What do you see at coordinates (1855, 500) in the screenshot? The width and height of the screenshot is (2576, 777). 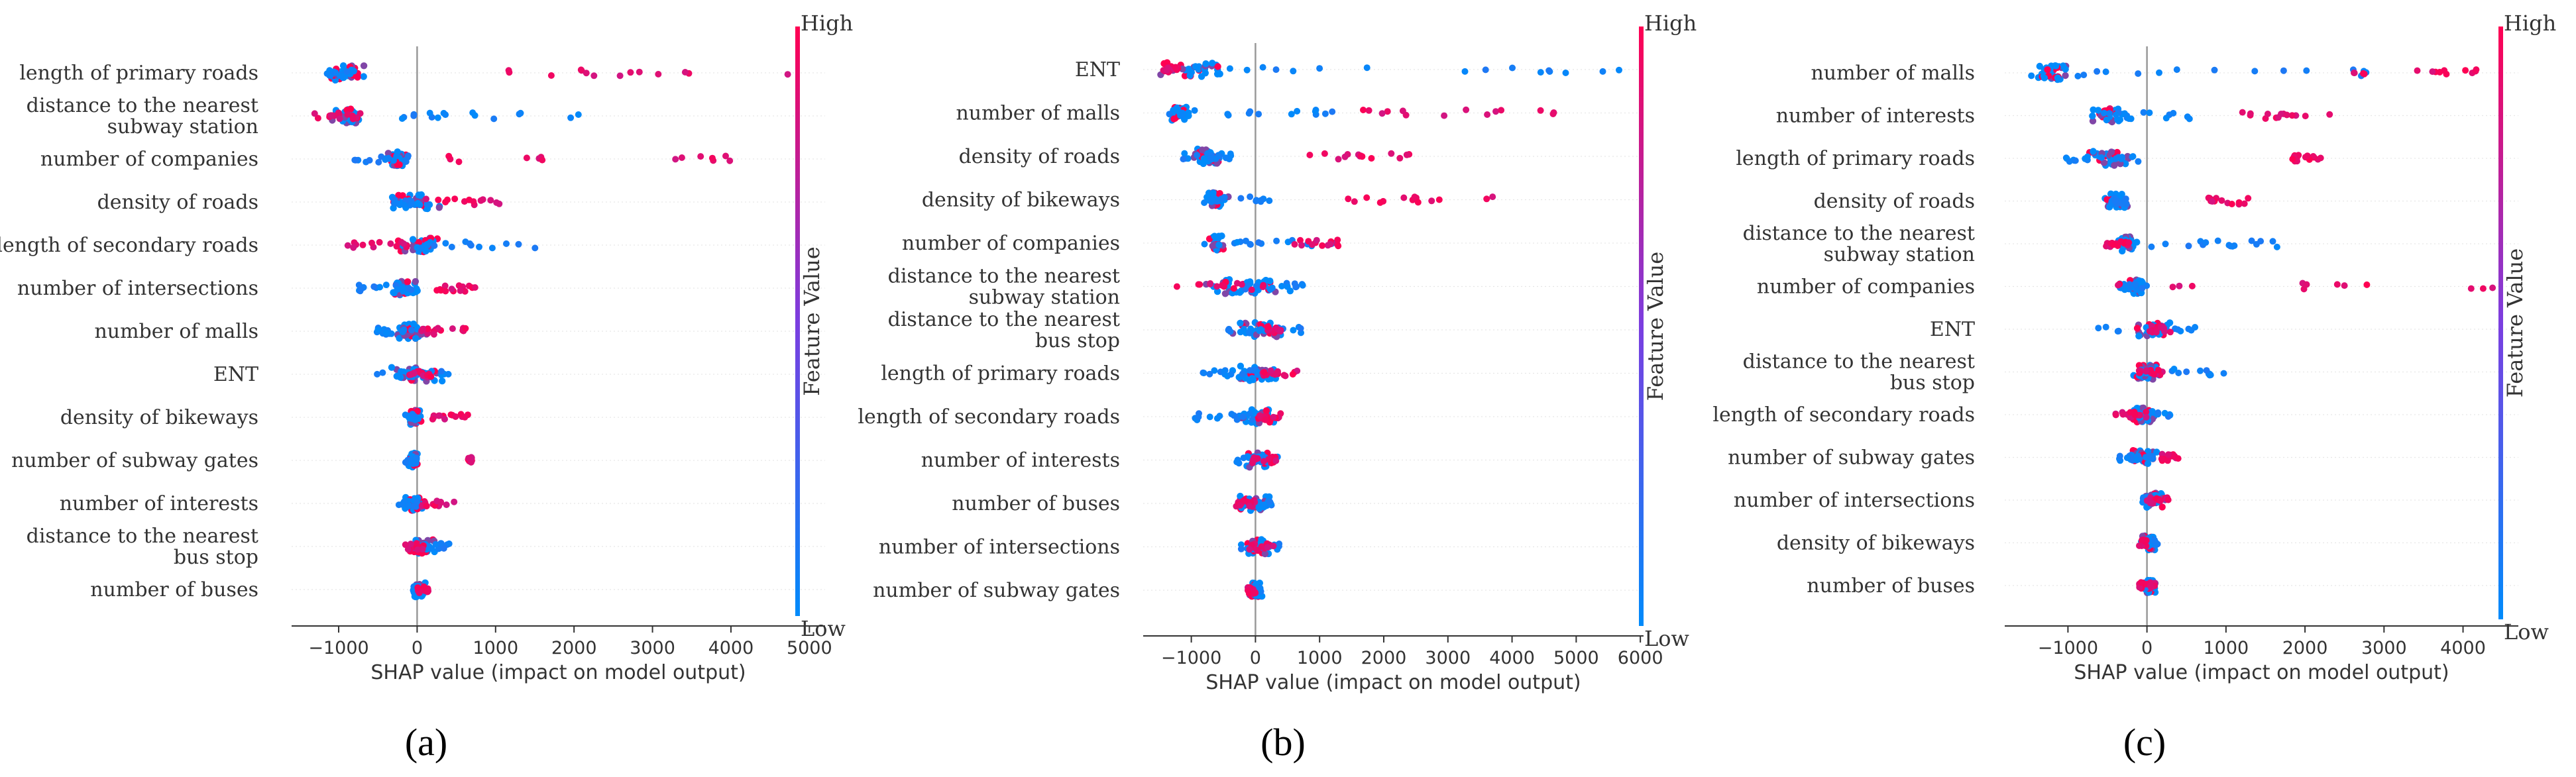 I see `feature-label: number of intersections` at bounding box center [1855, 500].